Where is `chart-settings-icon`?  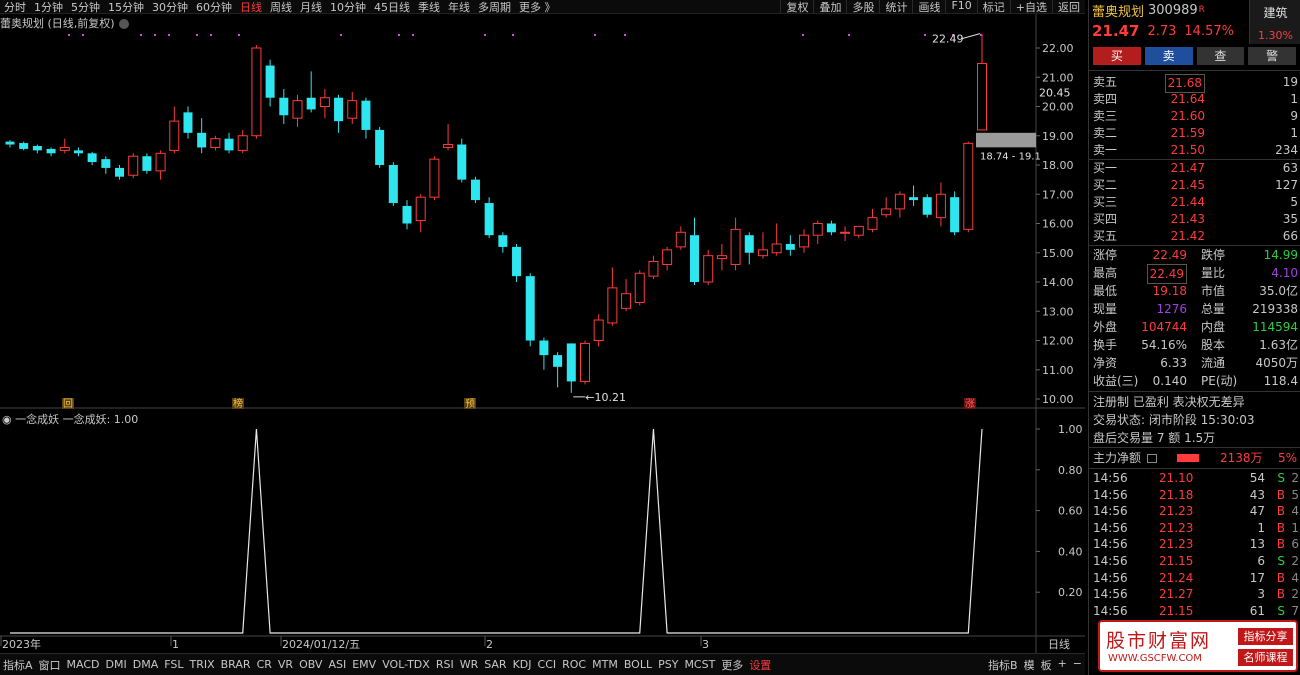
chart-settings-icon is located at coordinates (123, 24).